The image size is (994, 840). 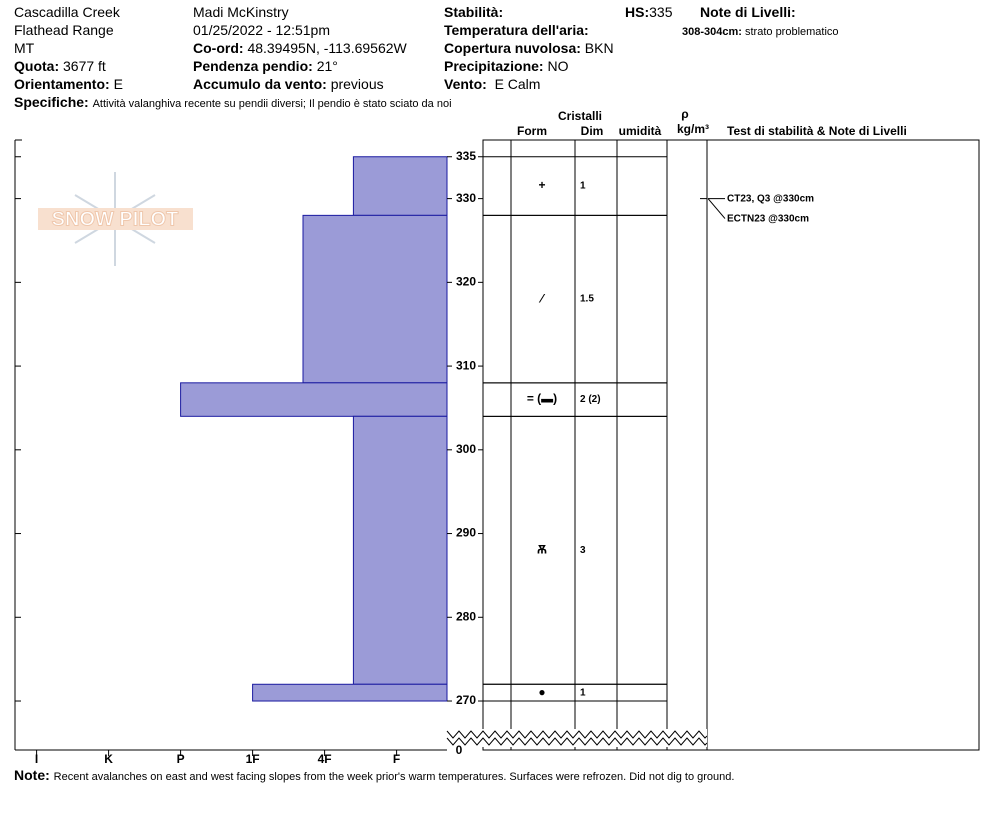 I want to click on crystal-form: Ѫ, so click(x=542, y=549).